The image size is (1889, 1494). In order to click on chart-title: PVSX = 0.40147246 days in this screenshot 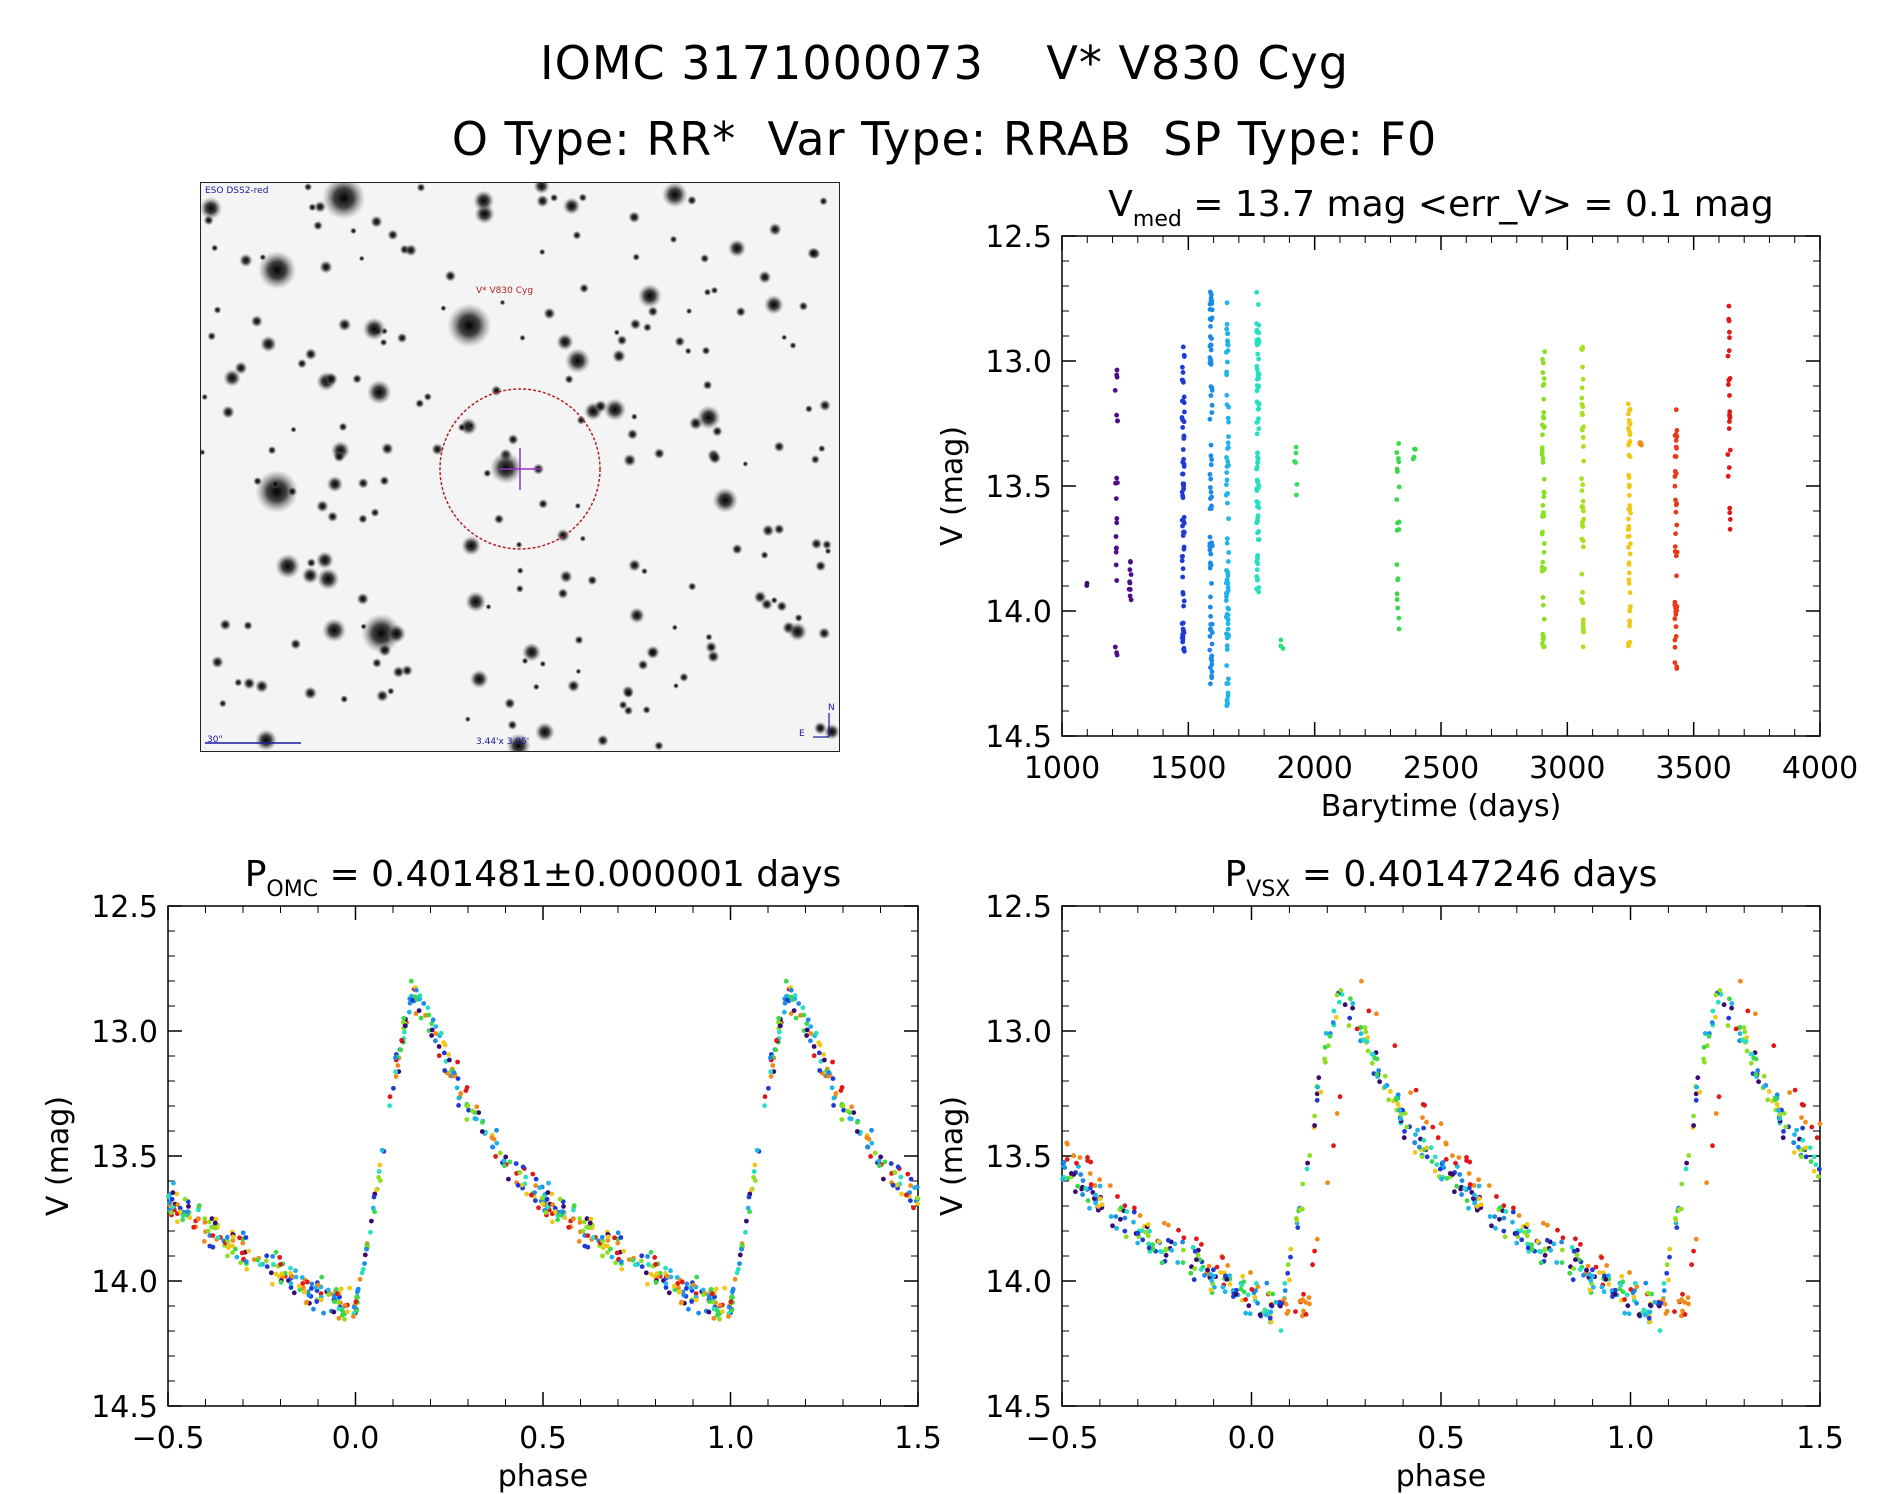, I will do `click(1441, 878)`.